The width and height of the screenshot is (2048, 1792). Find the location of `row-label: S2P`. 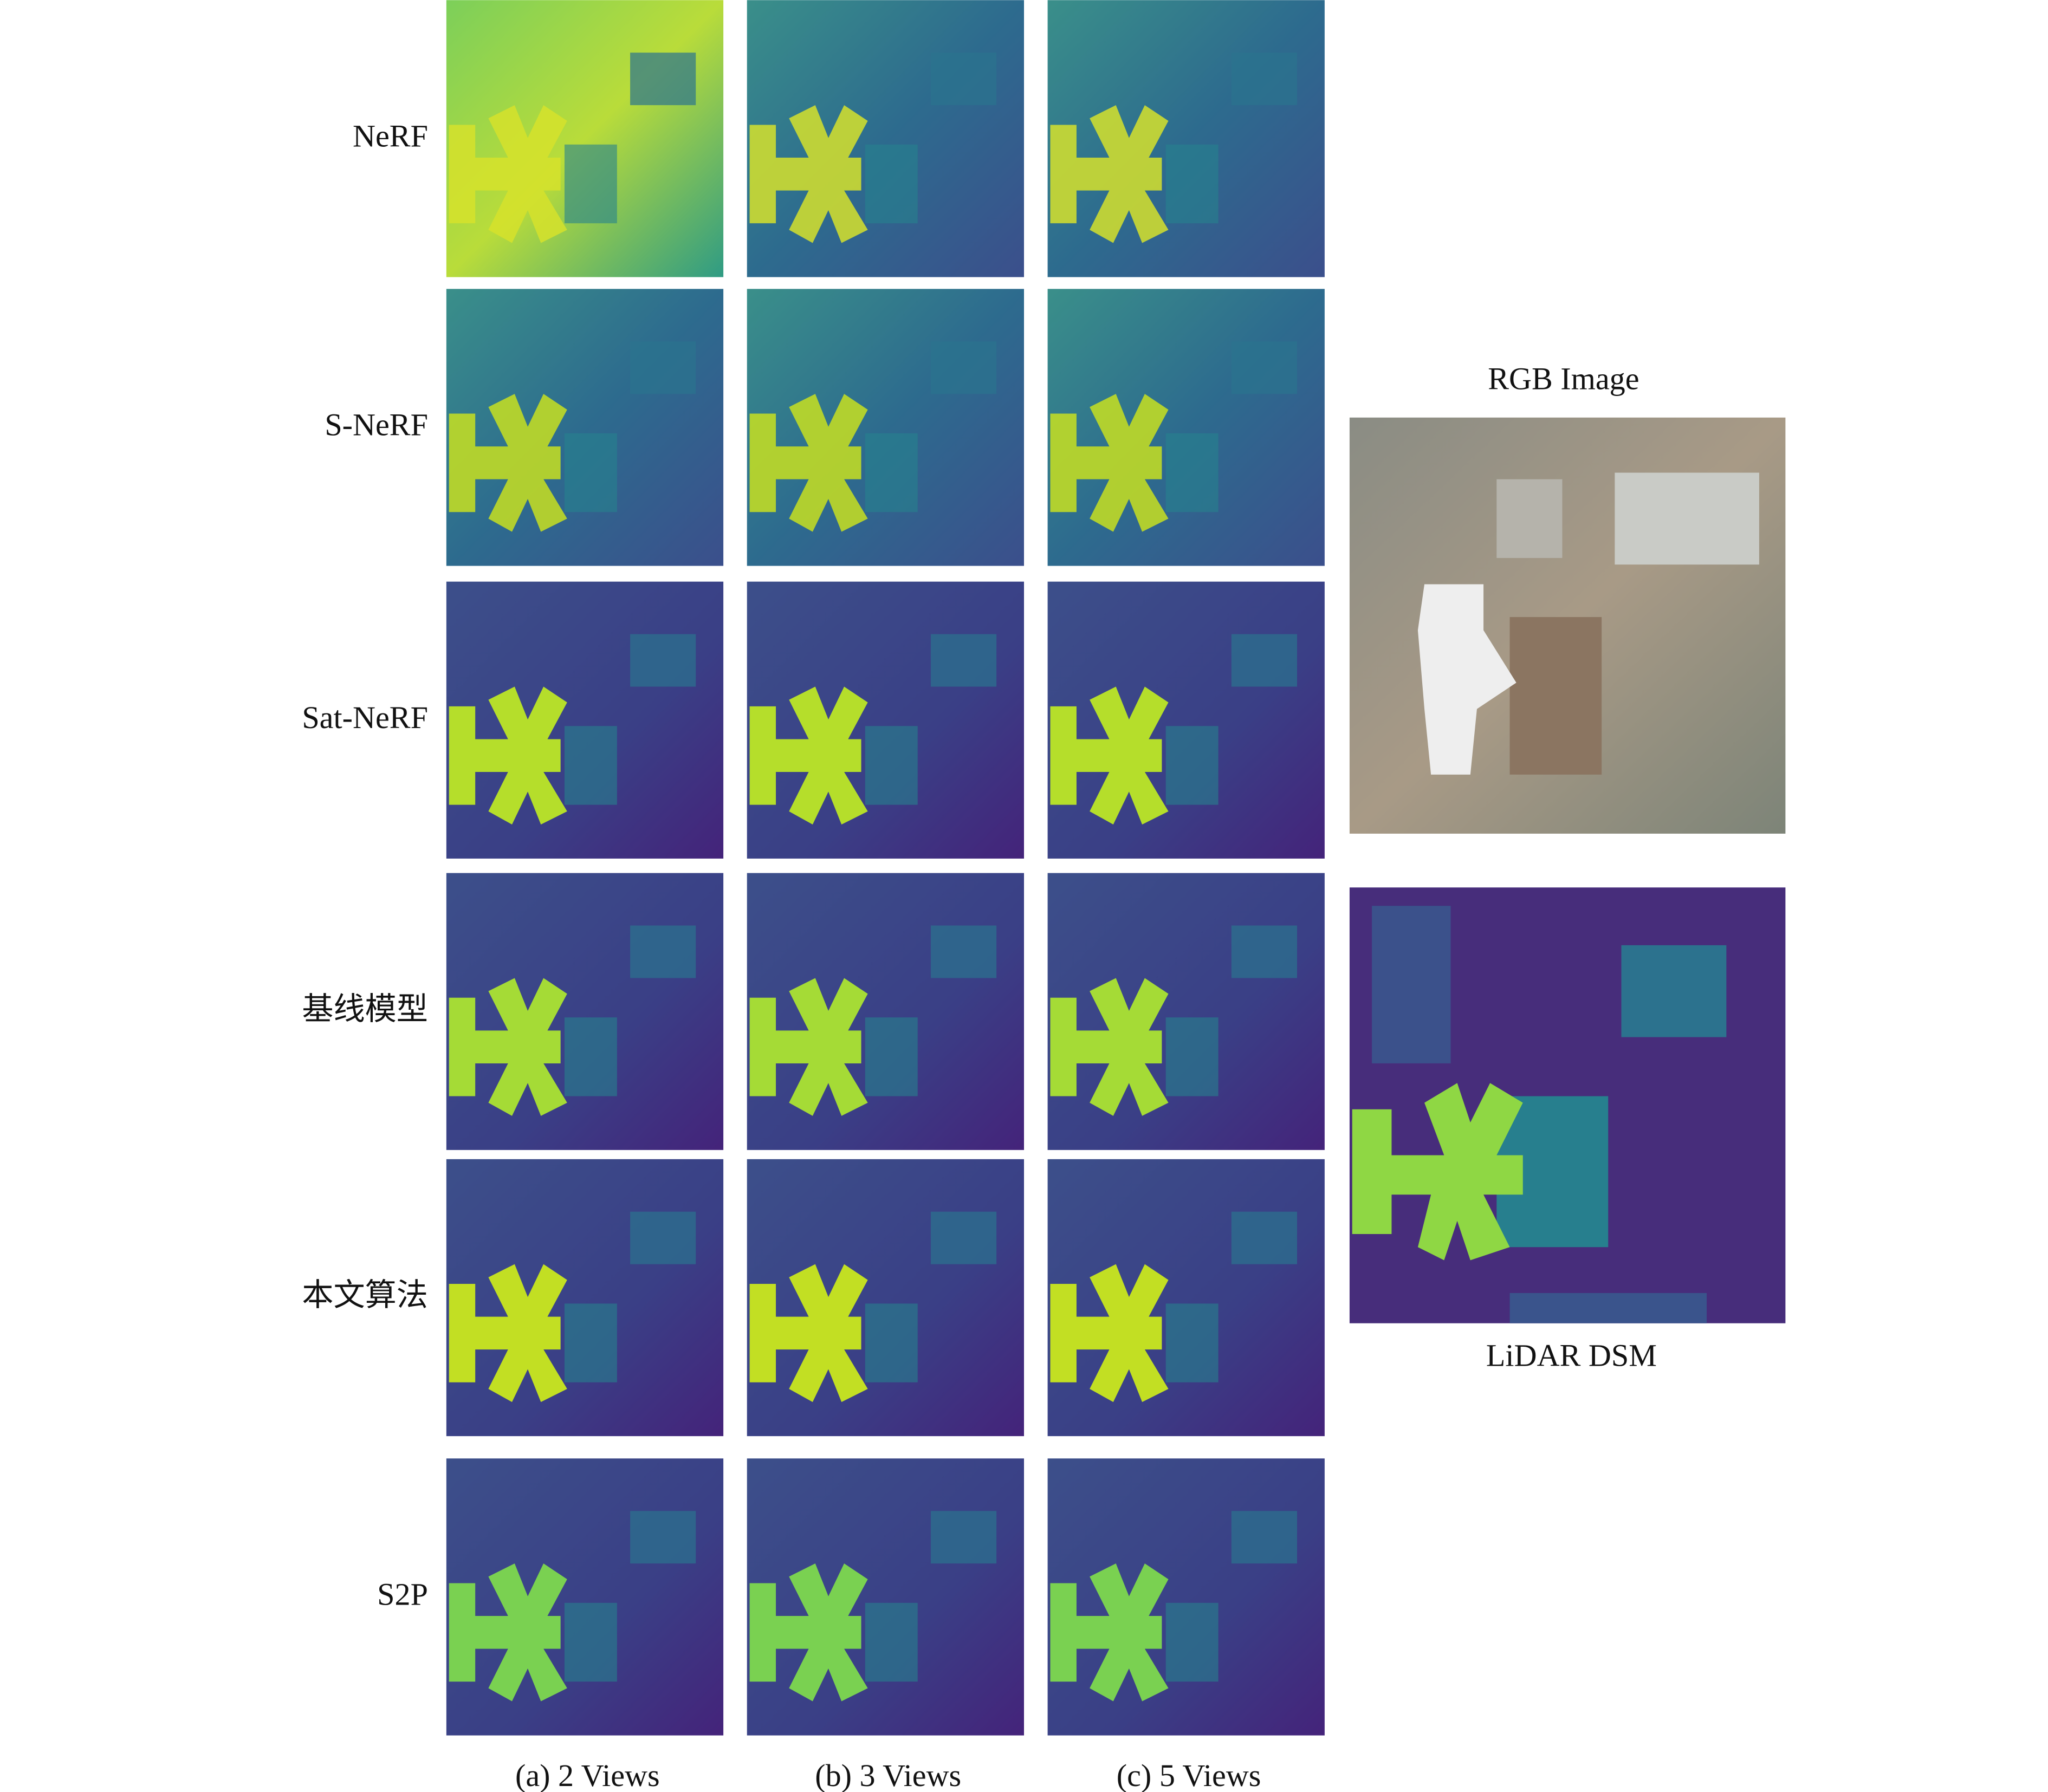

row-label: S2P is located at coordinates (402, 1594).